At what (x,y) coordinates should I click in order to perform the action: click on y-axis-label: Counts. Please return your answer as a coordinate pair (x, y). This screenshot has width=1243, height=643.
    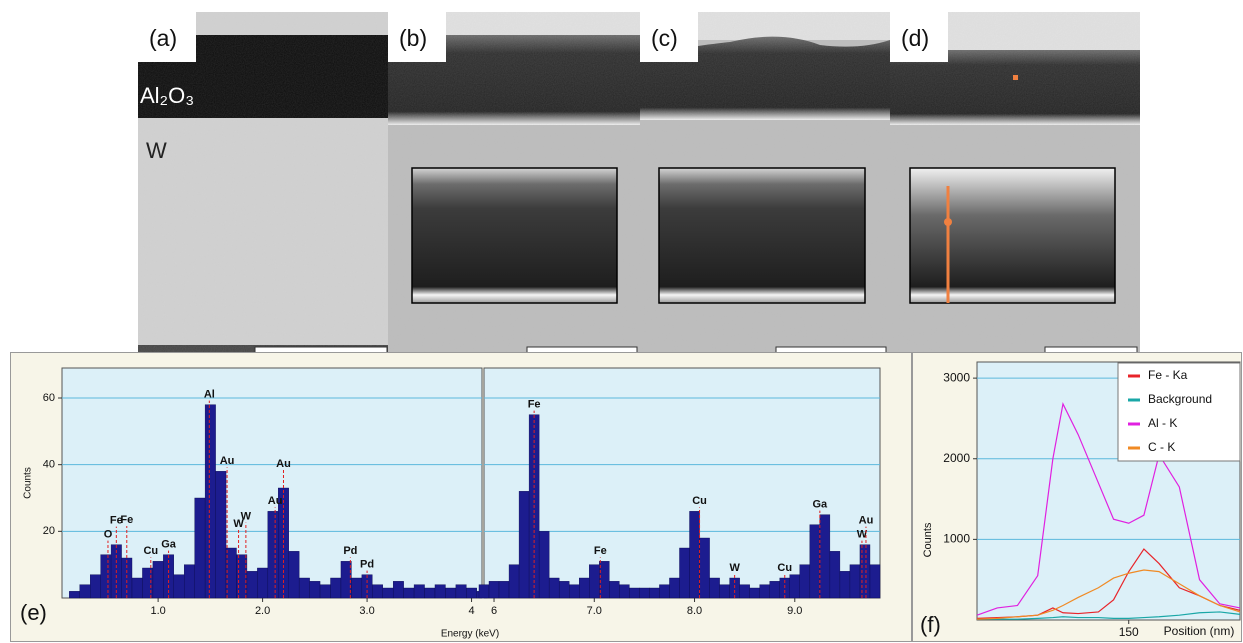
    Looking at the image, I should click on (28, 483).